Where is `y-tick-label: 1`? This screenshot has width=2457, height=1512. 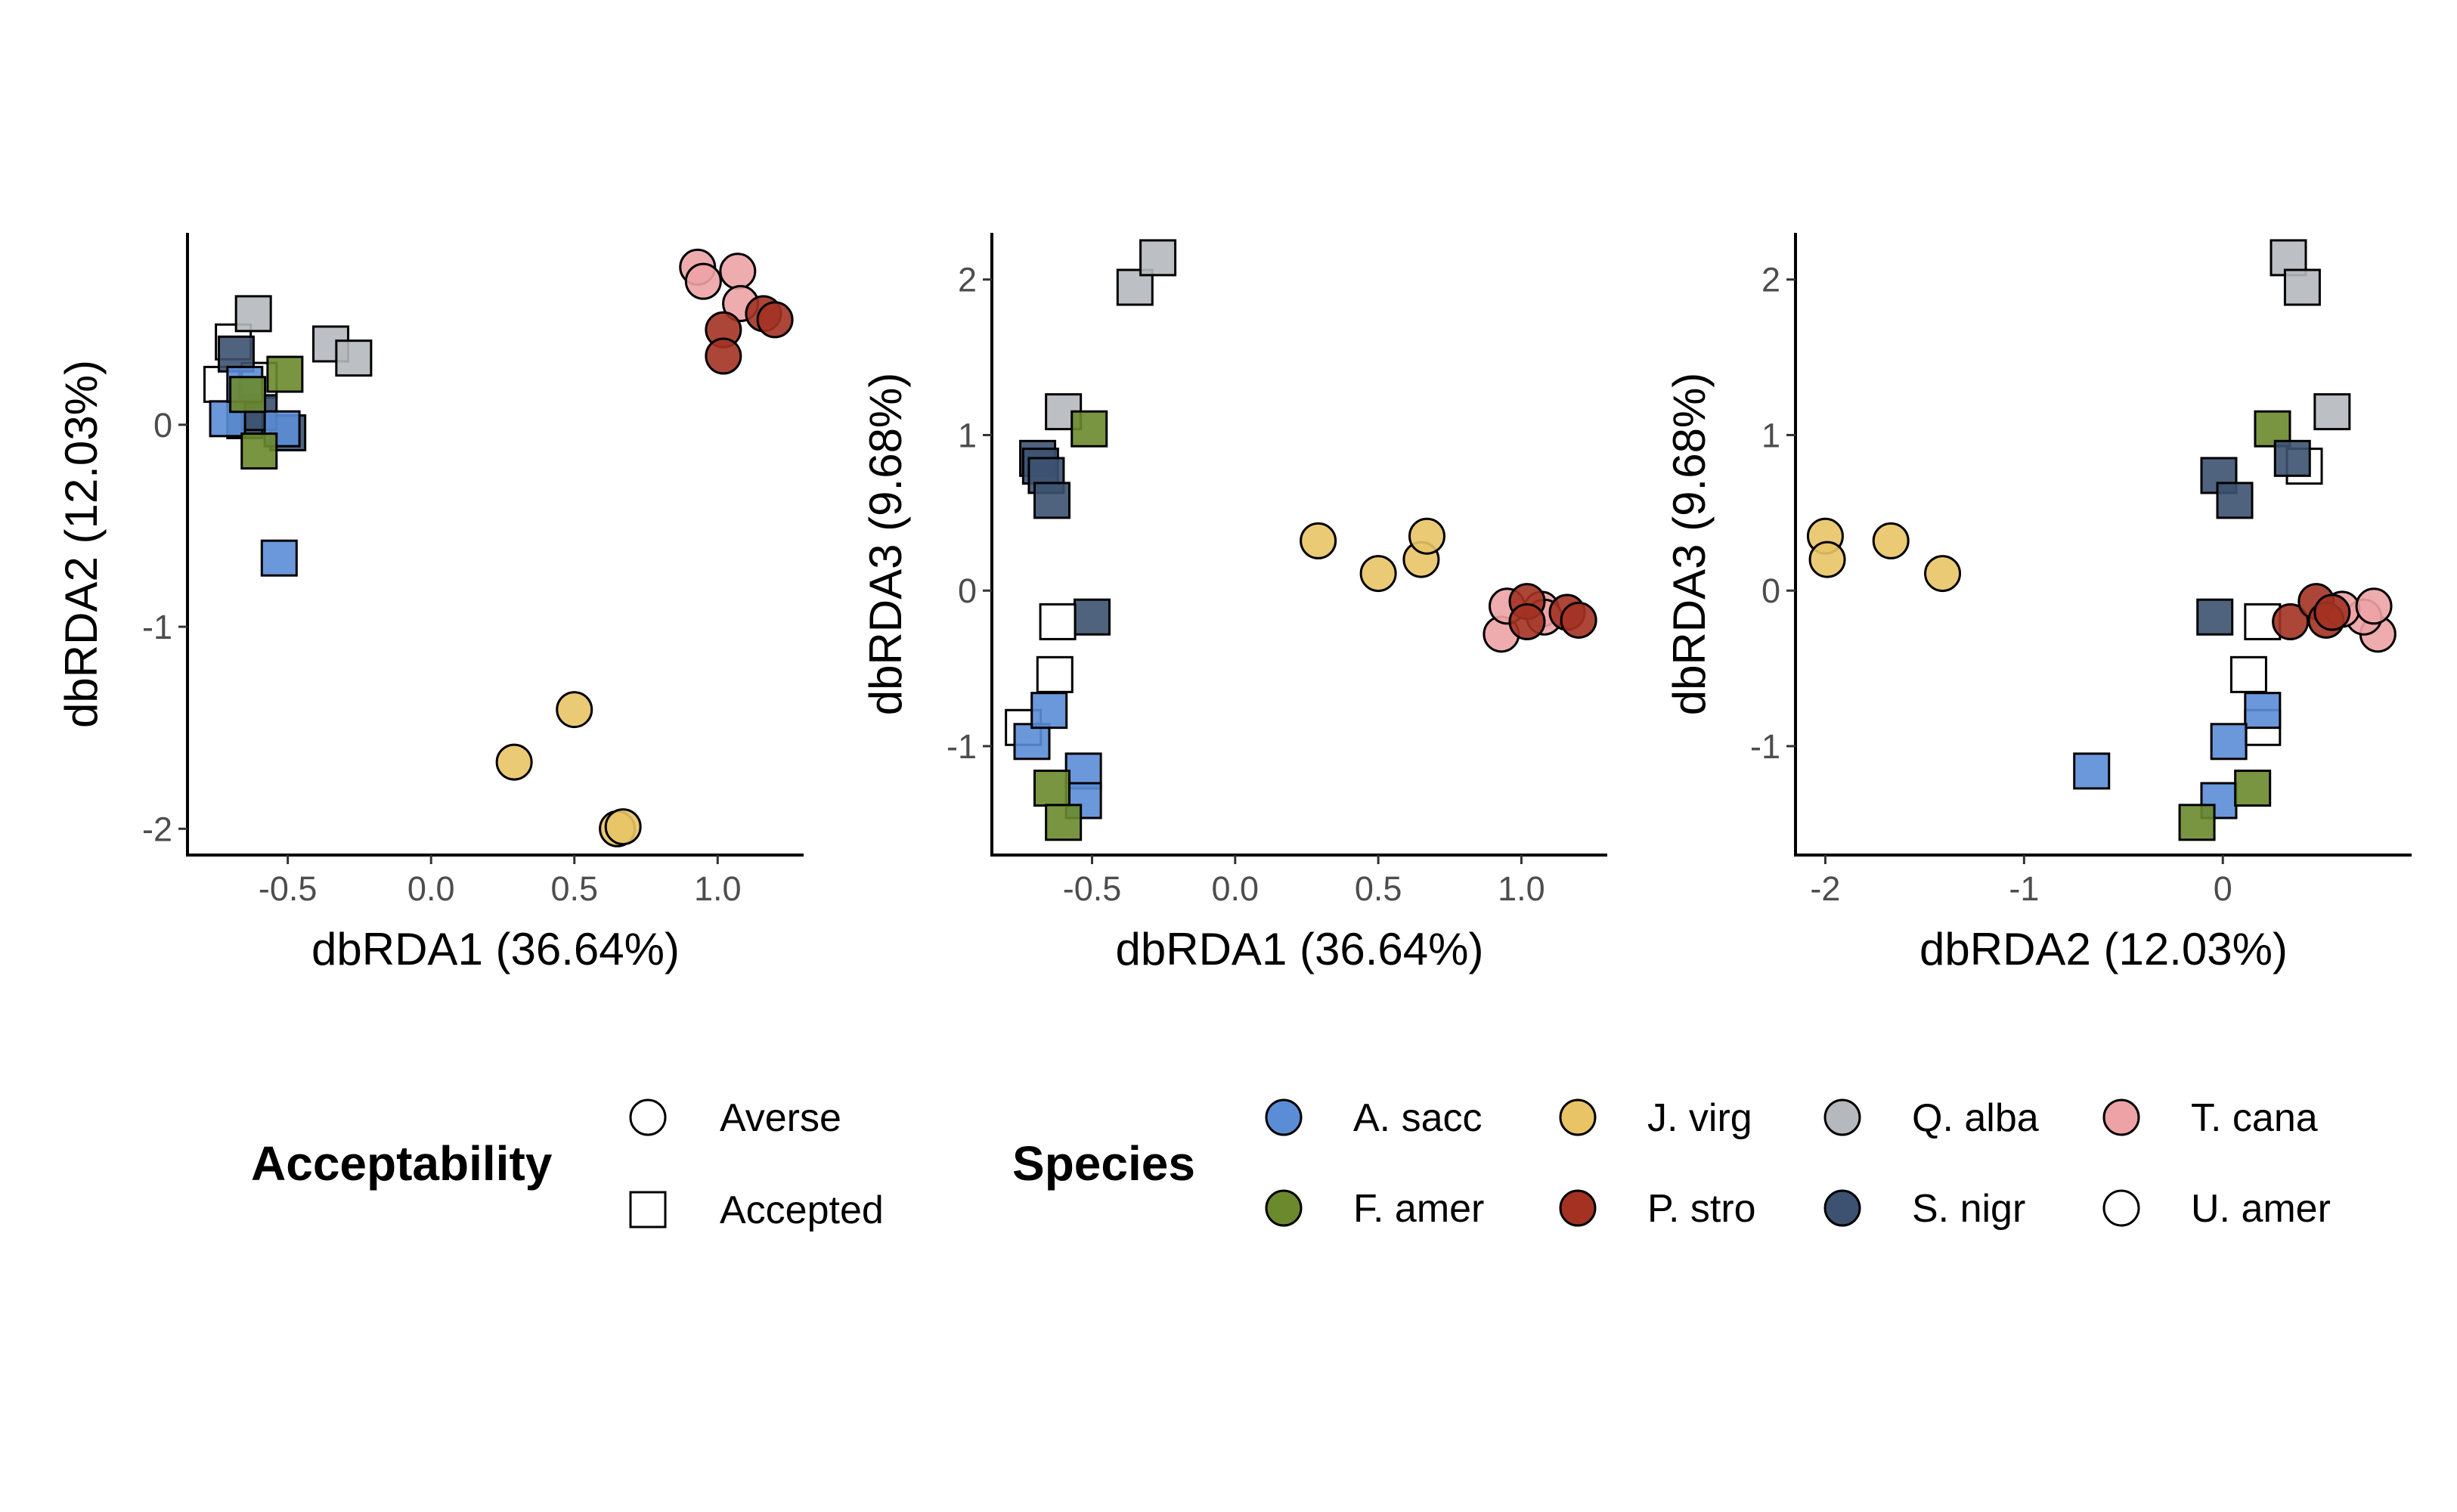
y-tick-label: 1 is located at coordinates (1770, 435).